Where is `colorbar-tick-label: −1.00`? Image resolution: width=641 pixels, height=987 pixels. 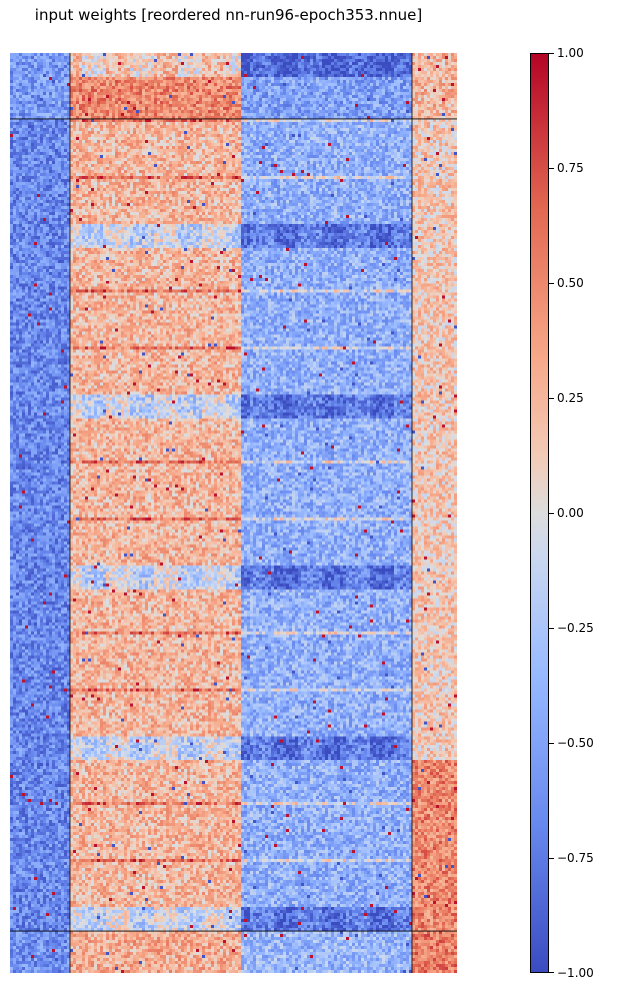 colorbar-tick-label: −1.00 is located at coordinates (575, 973).